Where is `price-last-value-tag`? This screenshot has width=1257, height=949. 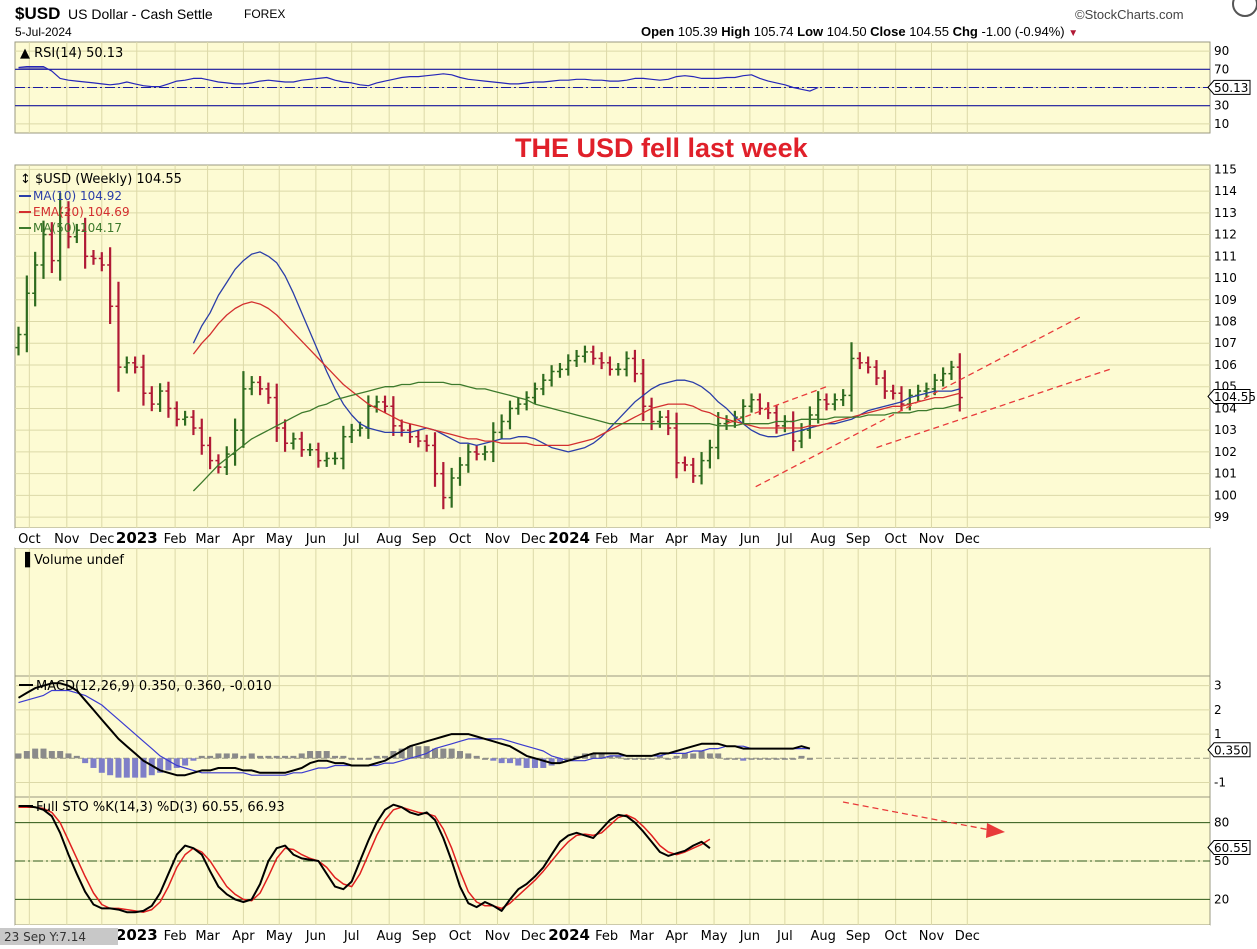
price-last-value-tag is located at coordinates (1229, 396).